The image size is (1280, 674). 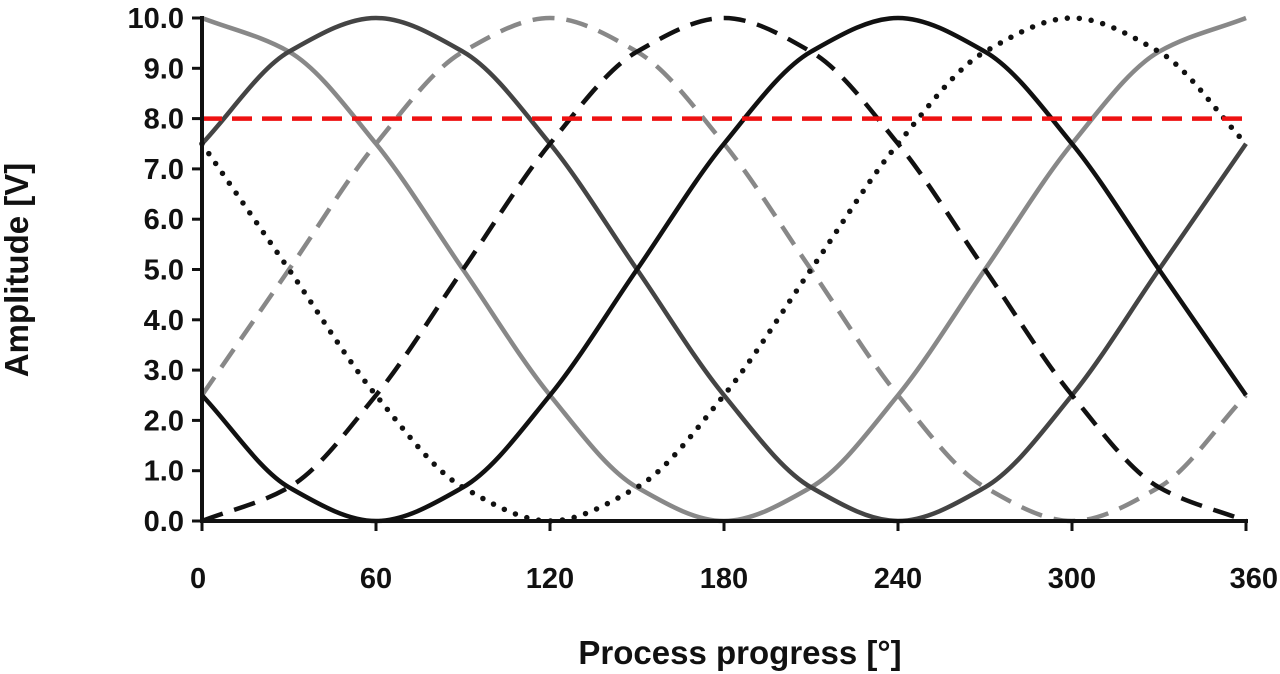 What do you see at coordinates (739, 652) in the screenshot?
I see `x-axis-title: Process progress [°]` at bounding box center [739, 652].